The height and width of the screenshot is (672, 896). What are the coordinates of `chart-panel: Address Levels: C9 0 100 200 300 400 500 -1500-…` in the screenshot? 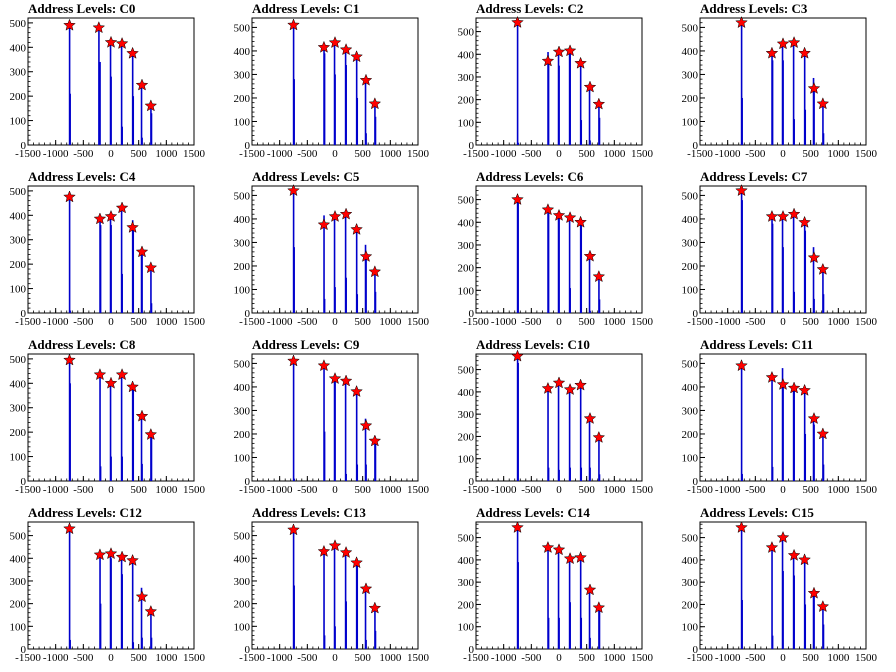 It's located at (336, 420).